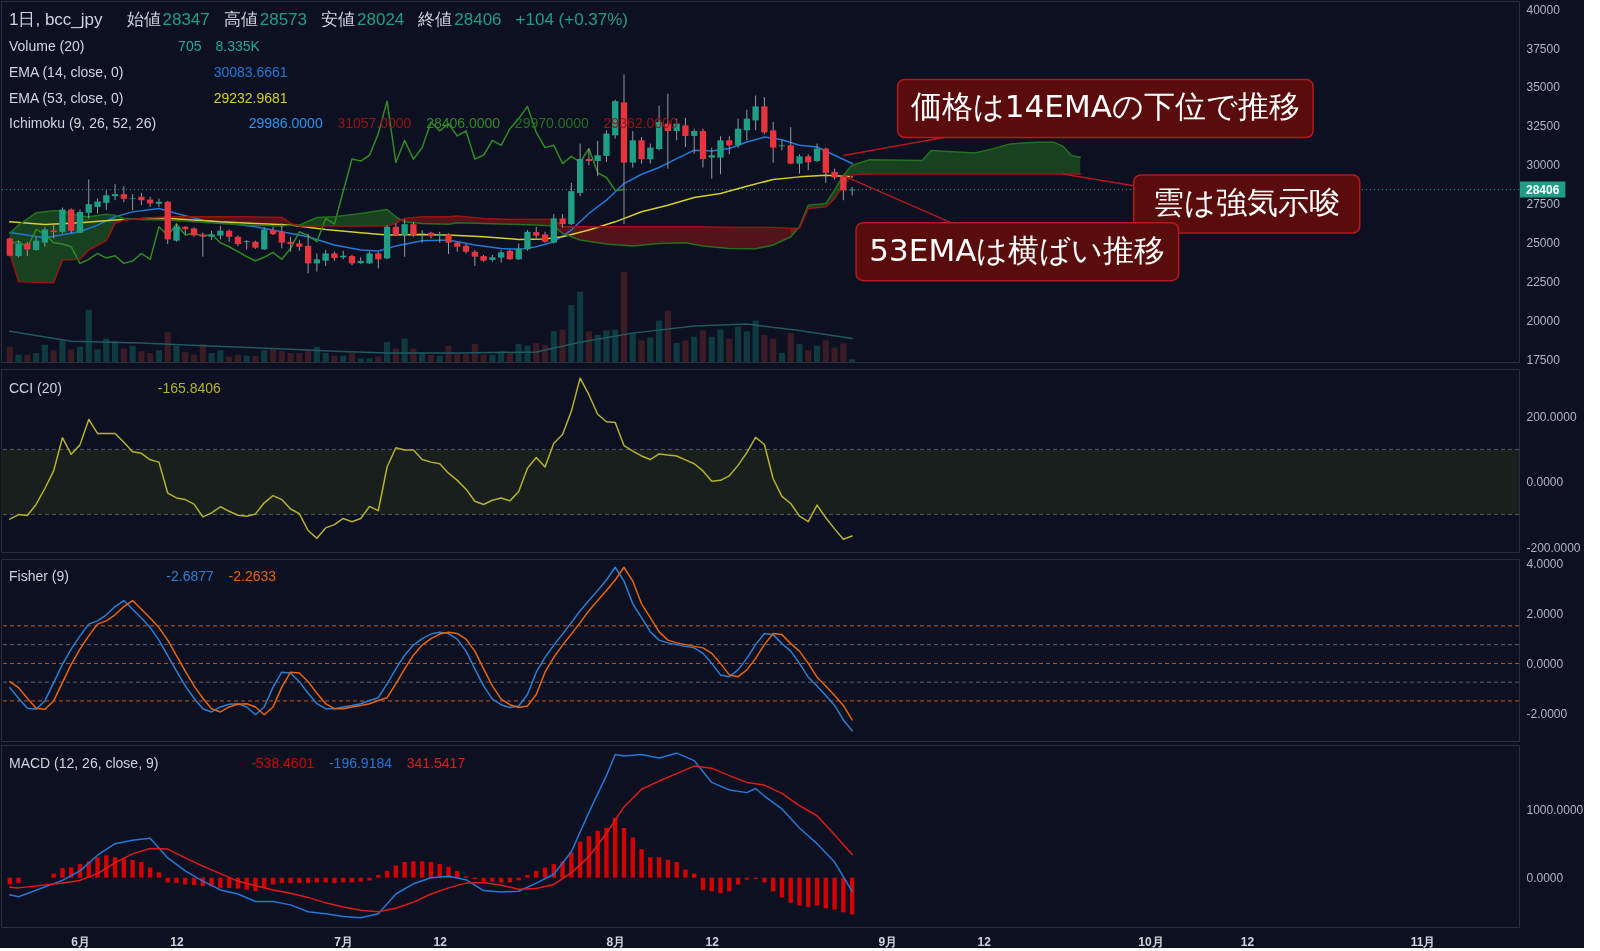  Describe the element at coordinates (1543, 359) in the screenshot. I see `y-tick-label: 17500` at that location.